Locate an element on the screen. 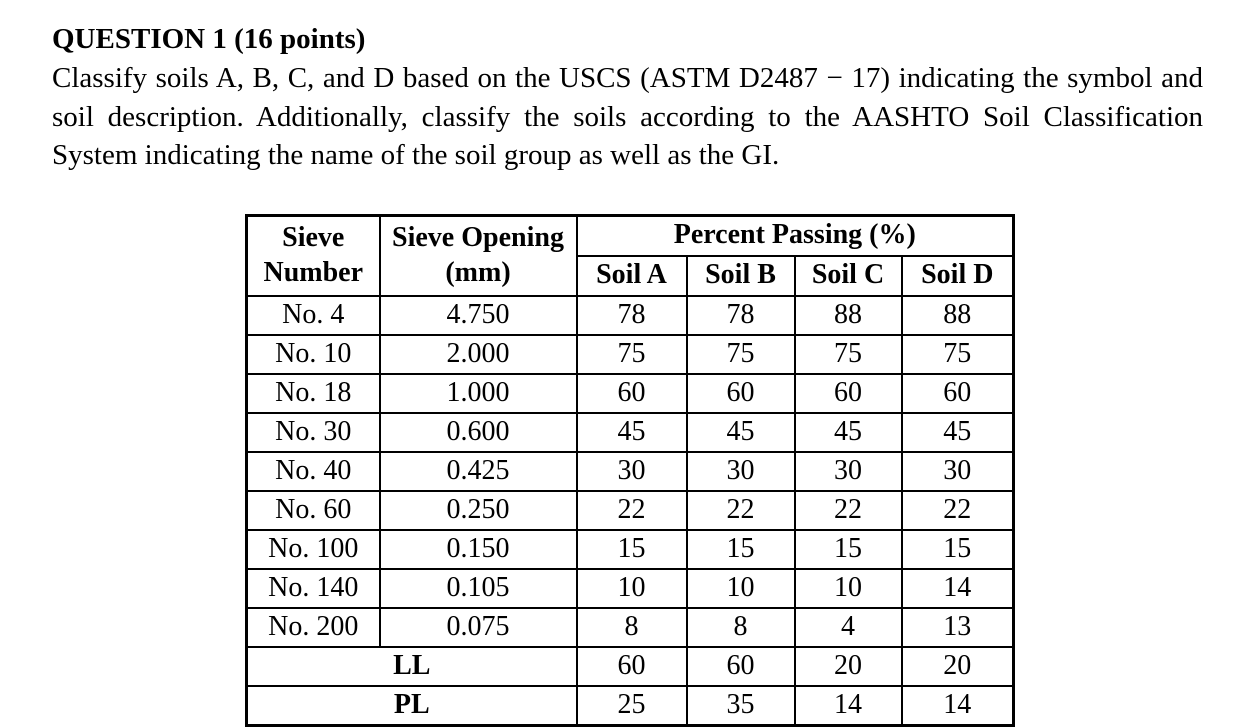 This screenshot has width=1248, height=727. sieve-opening-cell: 2.000 is located at coordinates (478, 354).